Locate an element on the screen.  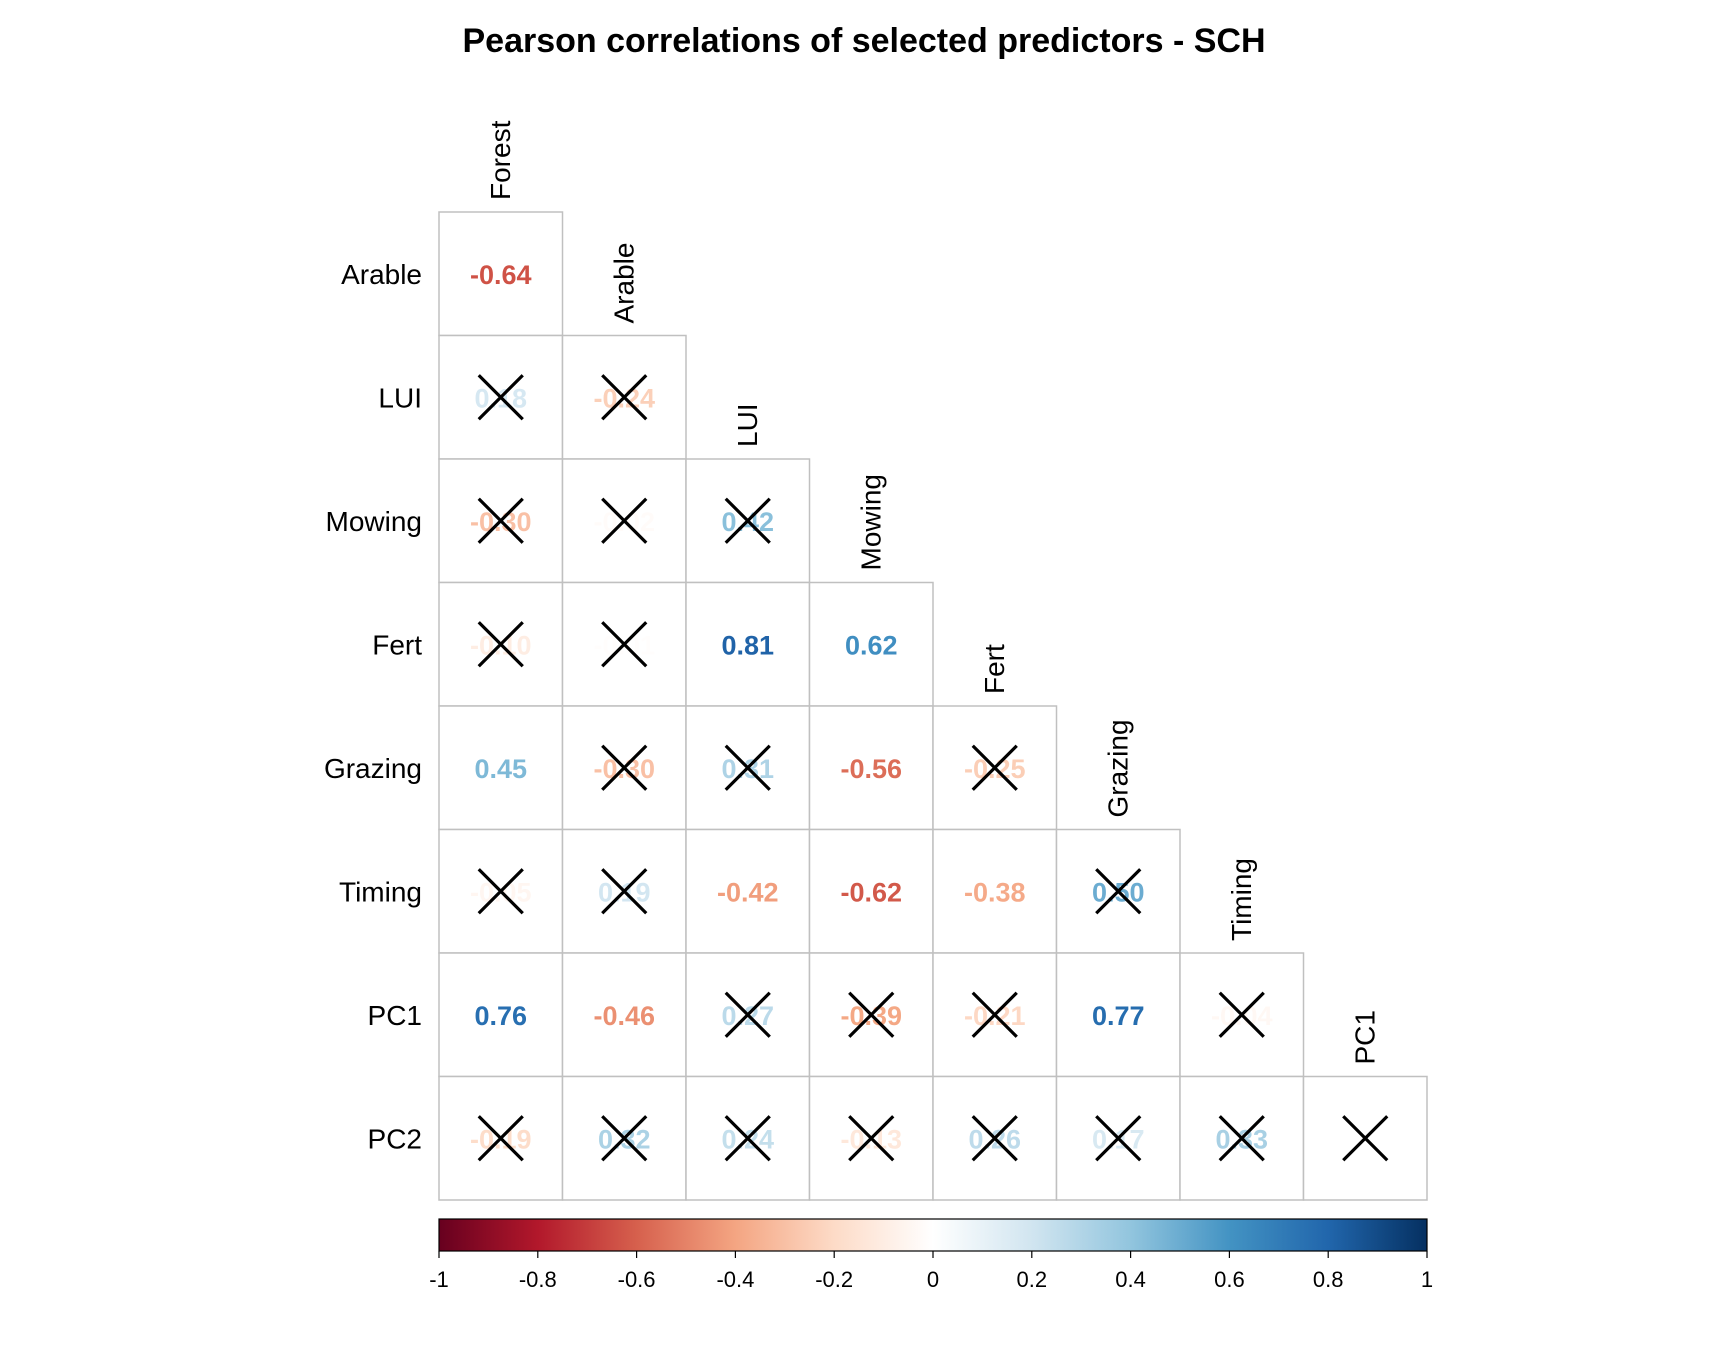
matrix-cell: 0.31 is located at coordinates (748, 768).